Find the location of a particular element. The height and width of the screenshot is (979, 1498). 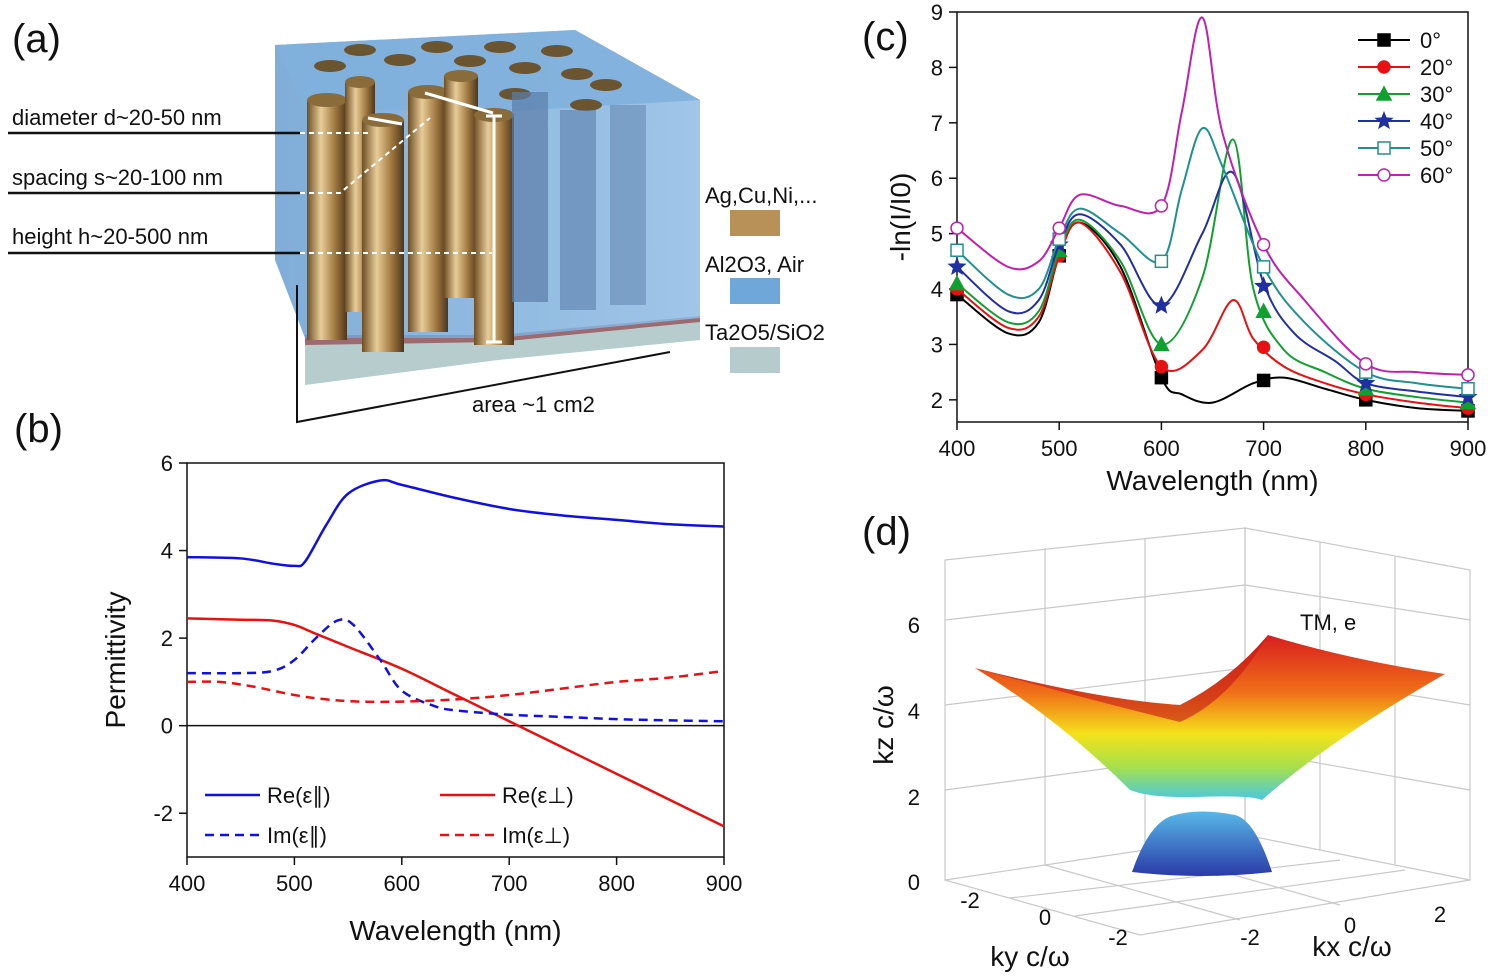

x-tick-b: 0 is located at coordinates (1350, 925).